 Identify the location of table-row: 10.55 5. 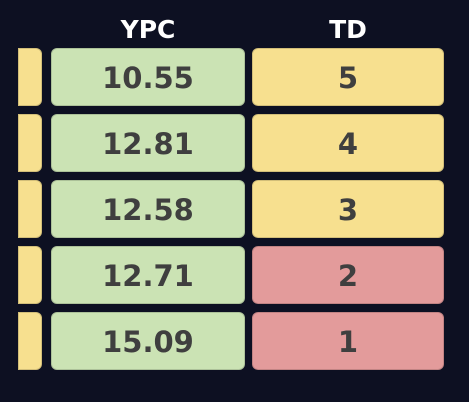
(234, 78).